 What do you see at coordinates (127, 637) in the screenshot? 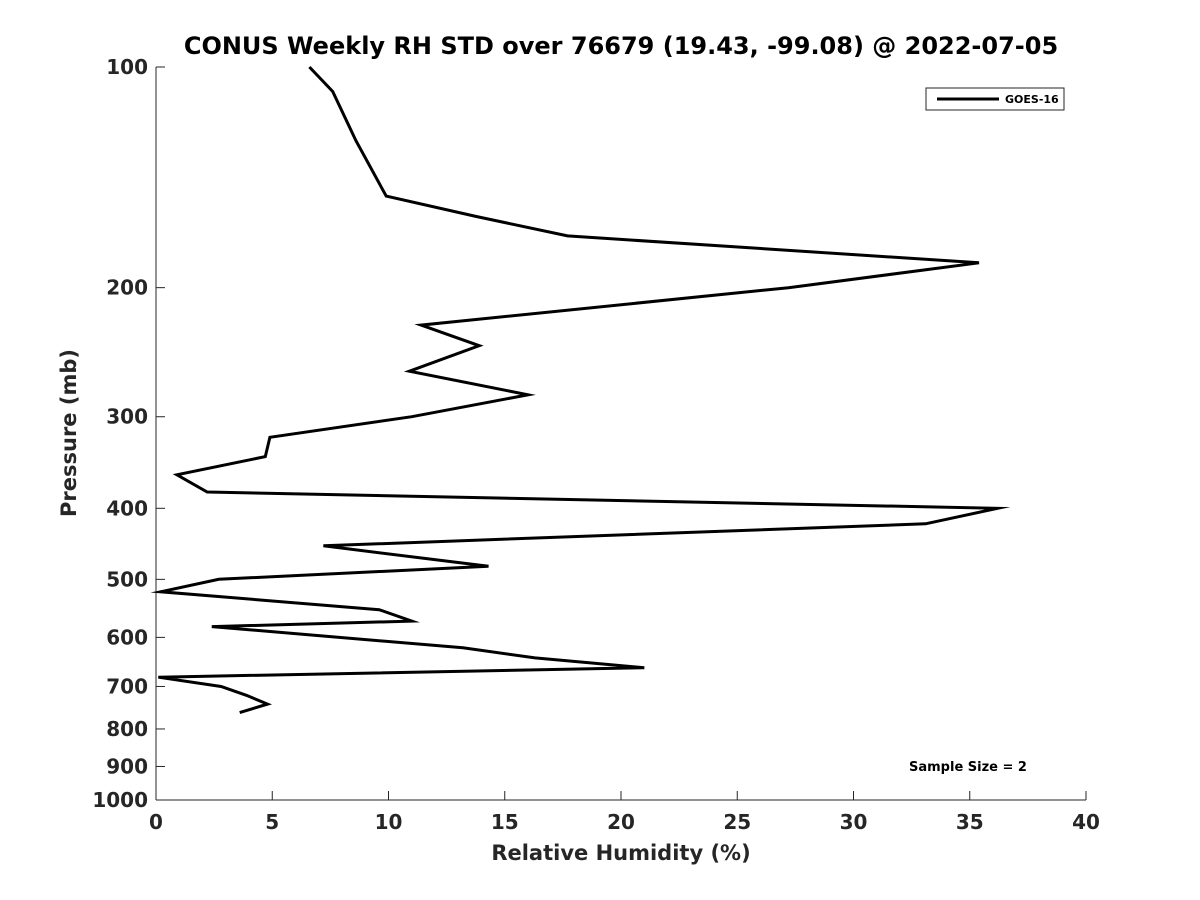
I see `y-tick-label: 600` at bounding box center [127, 637].